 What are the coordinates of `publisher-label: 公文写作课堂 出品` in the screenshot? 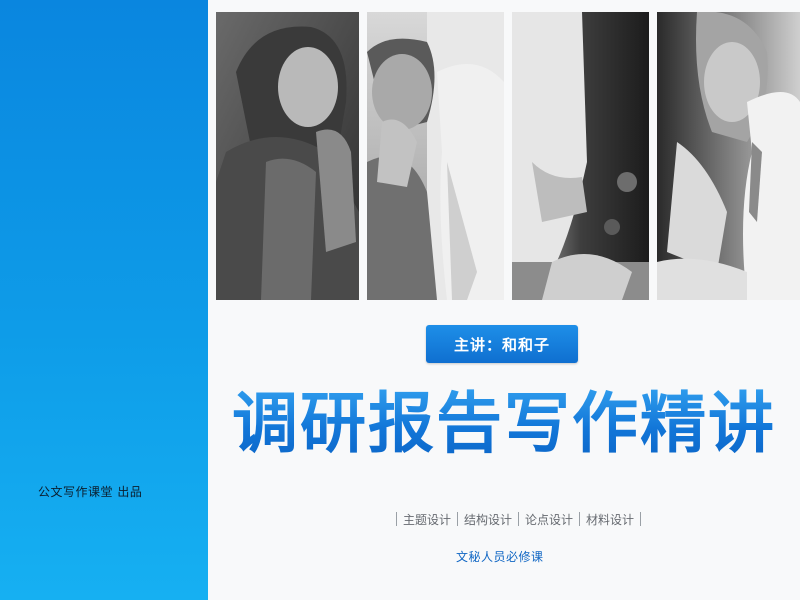 It's located at (90, 492).